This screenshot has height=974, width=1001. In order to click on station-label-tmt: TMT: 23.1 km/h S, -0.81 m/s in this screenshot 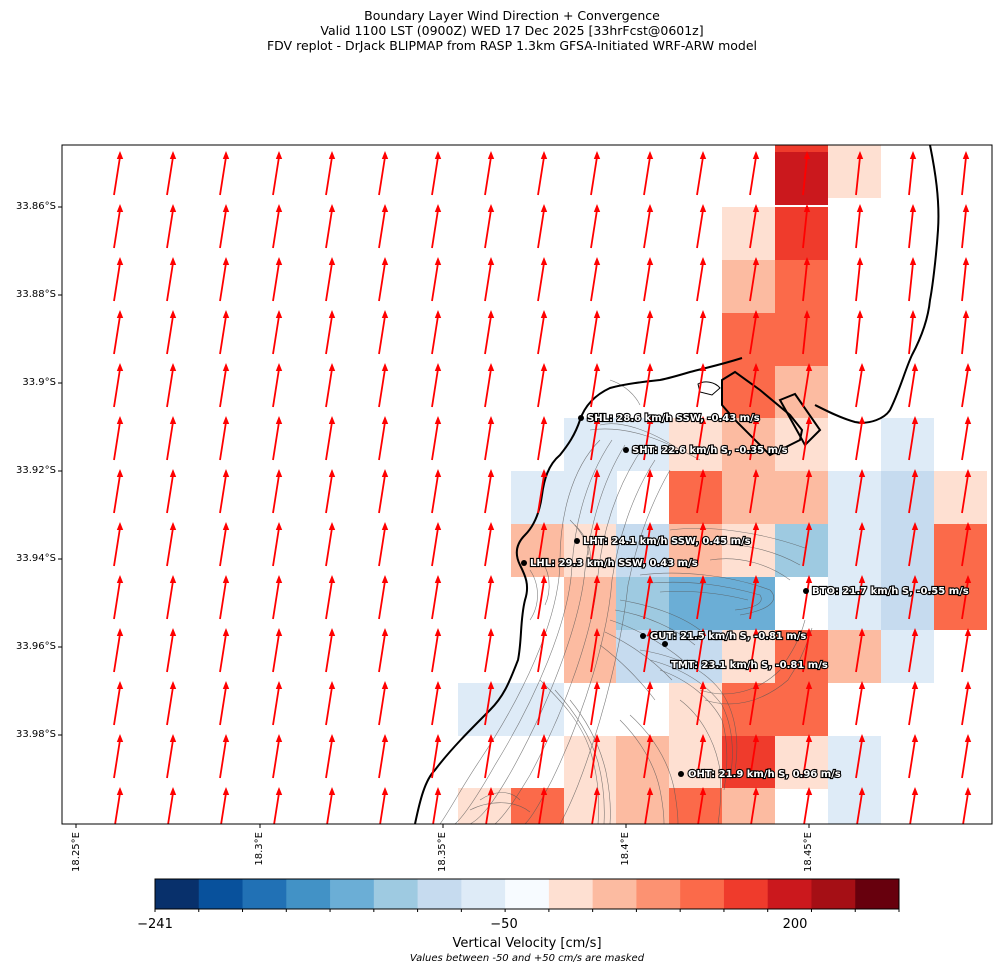, I will do `click(749, 665)`.